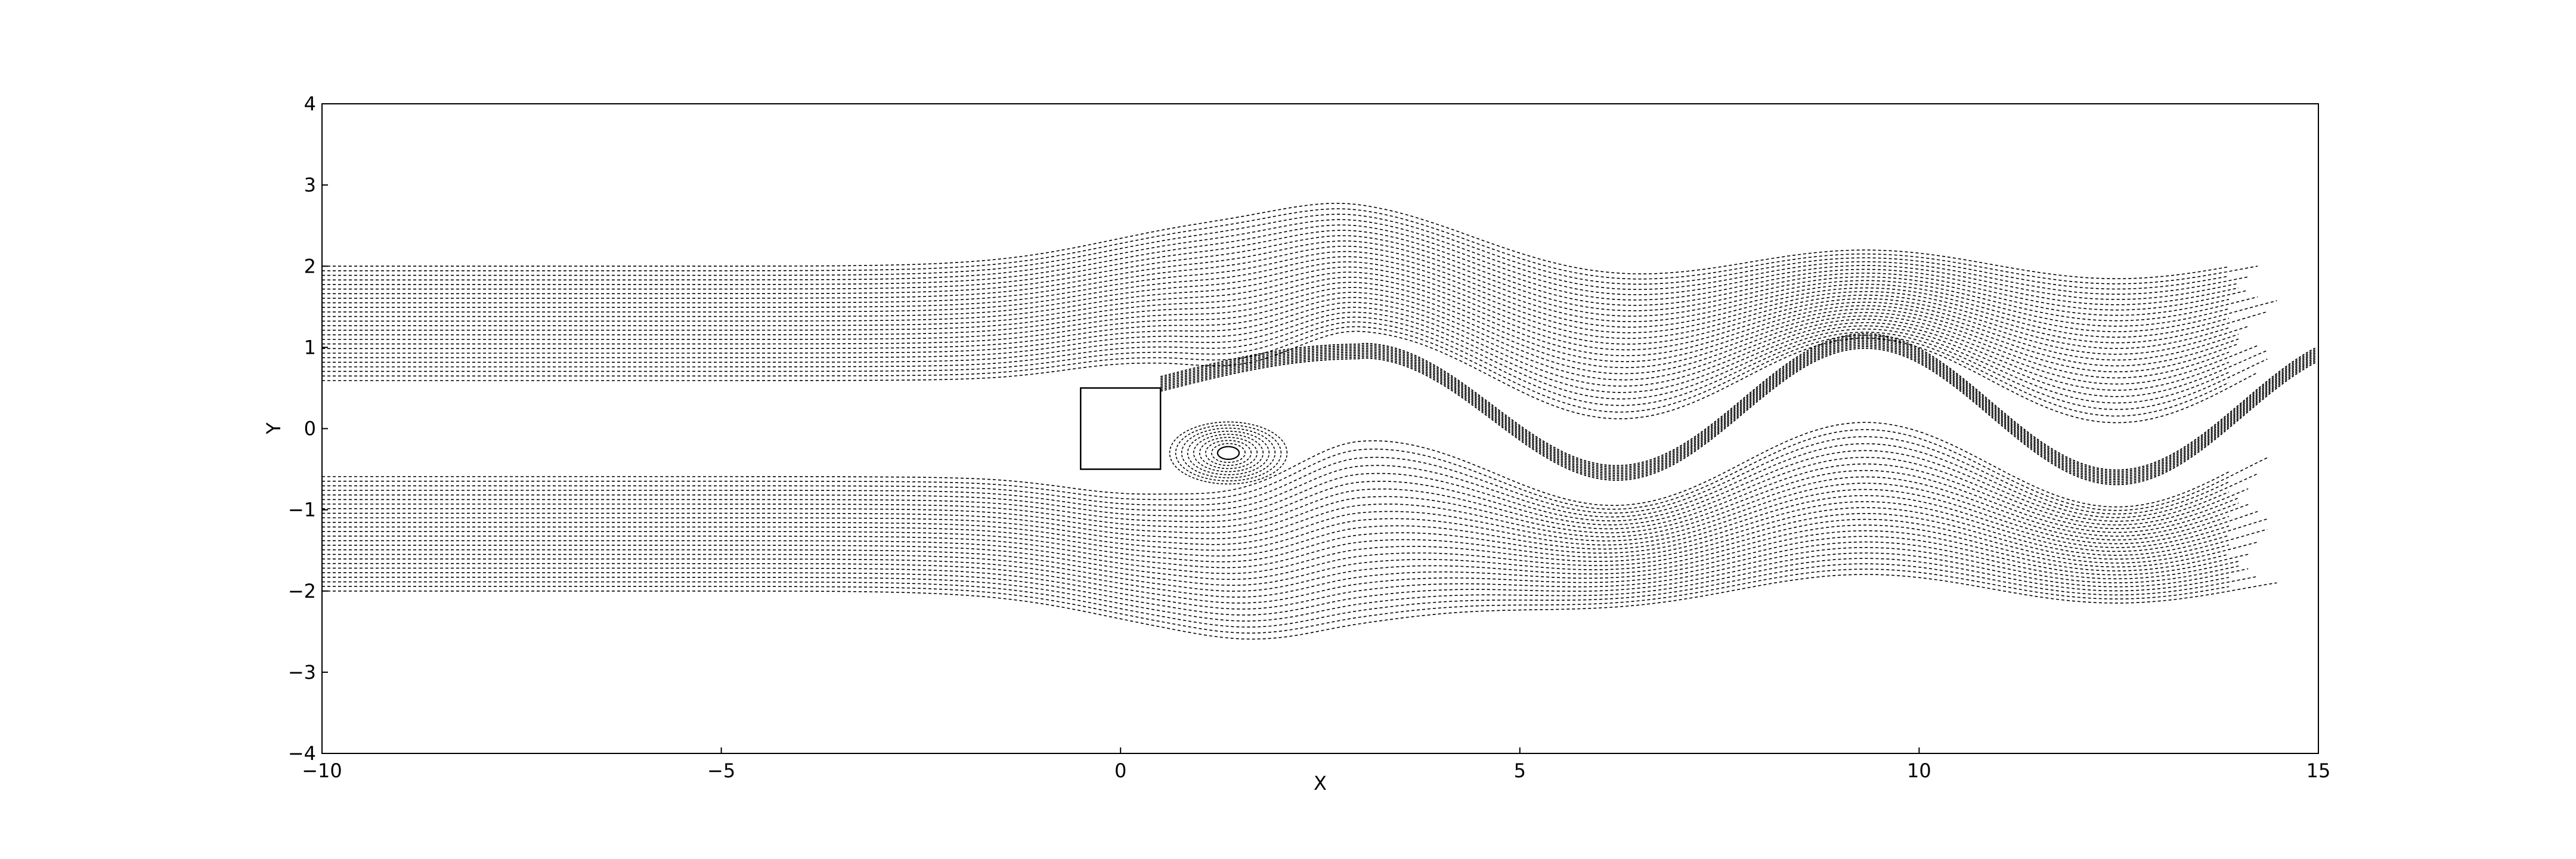 This screenshot has height=859, width=2576. What do you see at coordinates (1120, 428) in the screenshot?
I see `square-obstacle` at bounding box center [1120, 428].